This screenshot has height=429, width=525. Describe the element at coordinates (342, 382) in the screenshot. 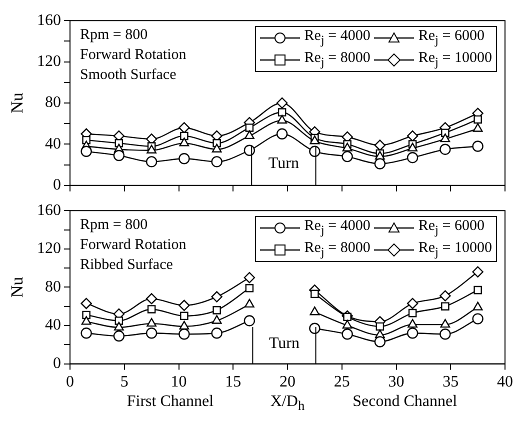

I see `x-tick-label: 25` at that location.